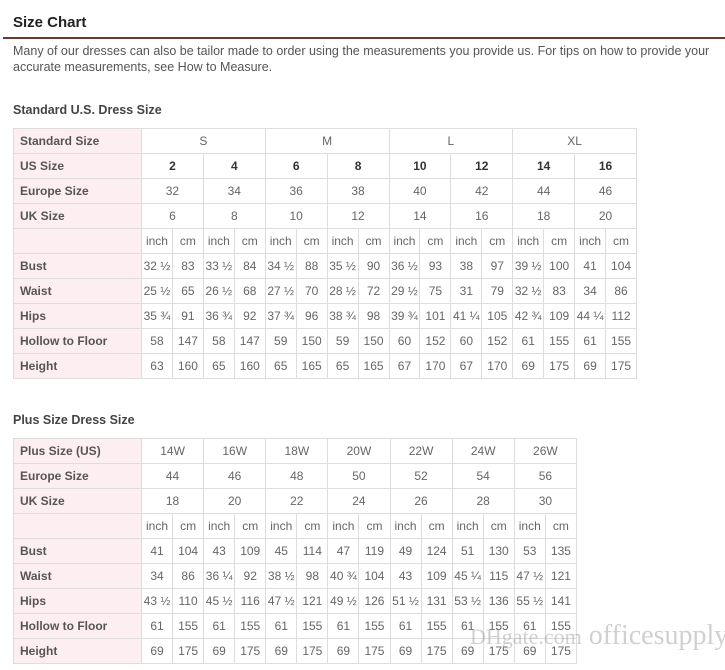  Describe the element at coordinates (559, 266) in the screenshot. I see `measurement-cell: 100` at that location.